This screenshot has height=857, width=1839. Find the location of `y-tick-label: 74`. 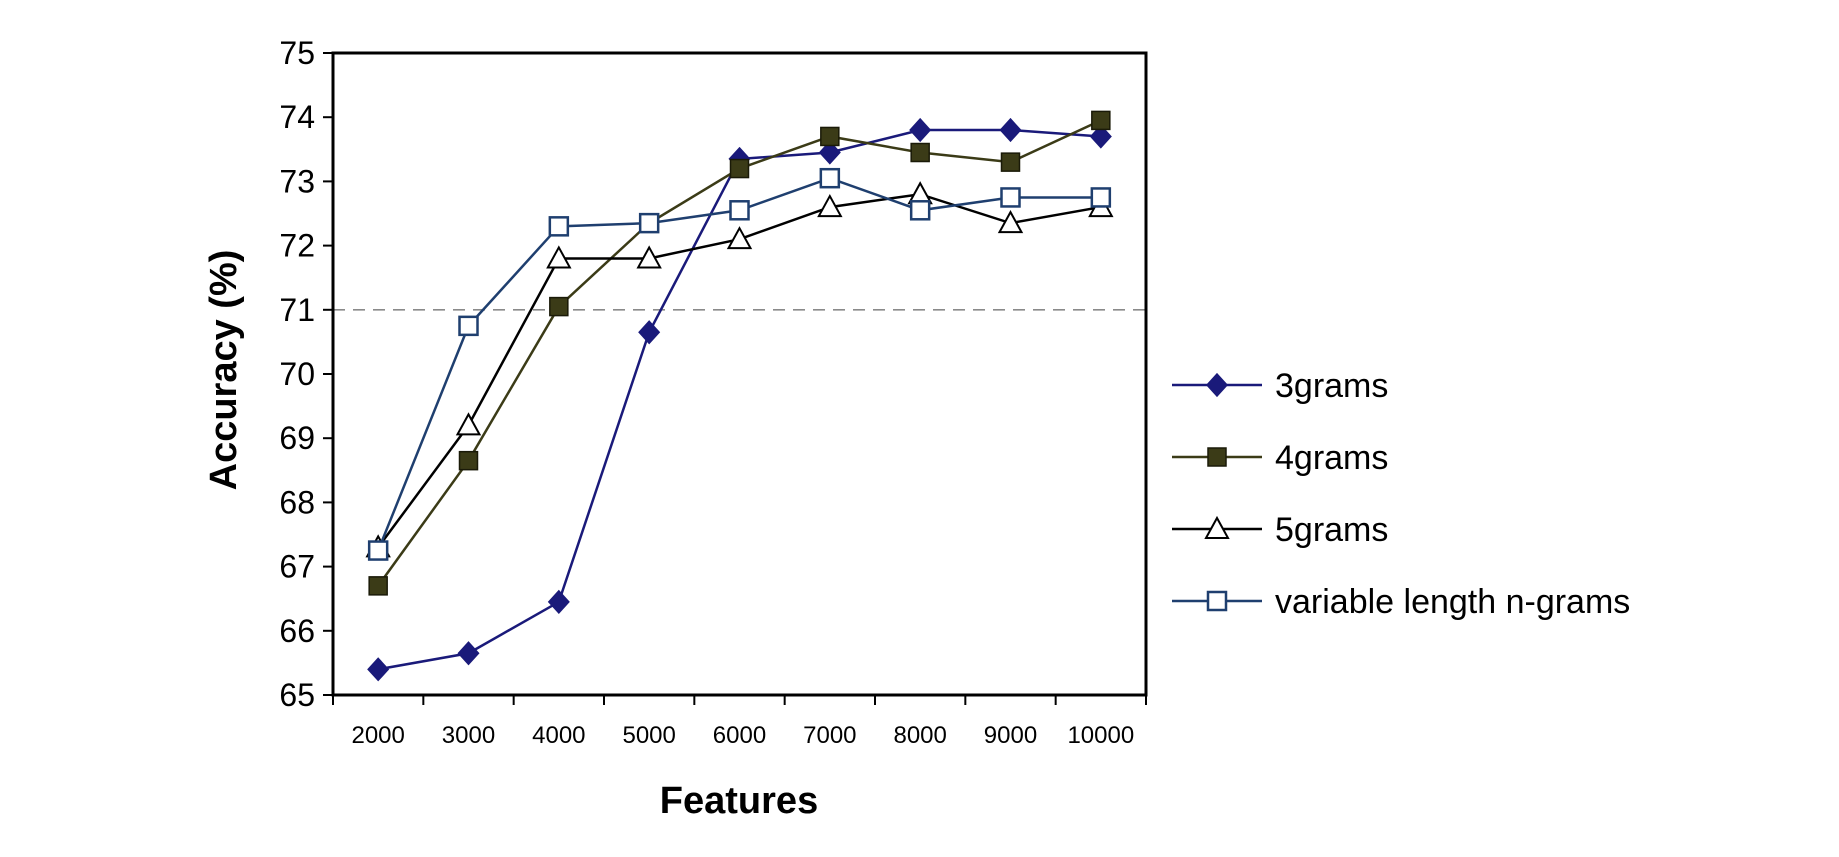

y-tick-label: 74 is located at coordinates (297, 117).